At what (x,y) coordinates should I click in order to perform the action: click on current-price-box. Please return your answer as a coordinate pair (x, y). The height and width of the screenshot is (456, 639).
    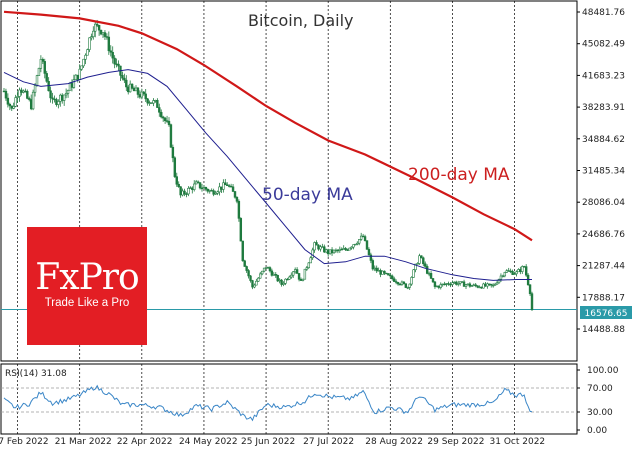
    Looking at the image, I should click on (606, 312).